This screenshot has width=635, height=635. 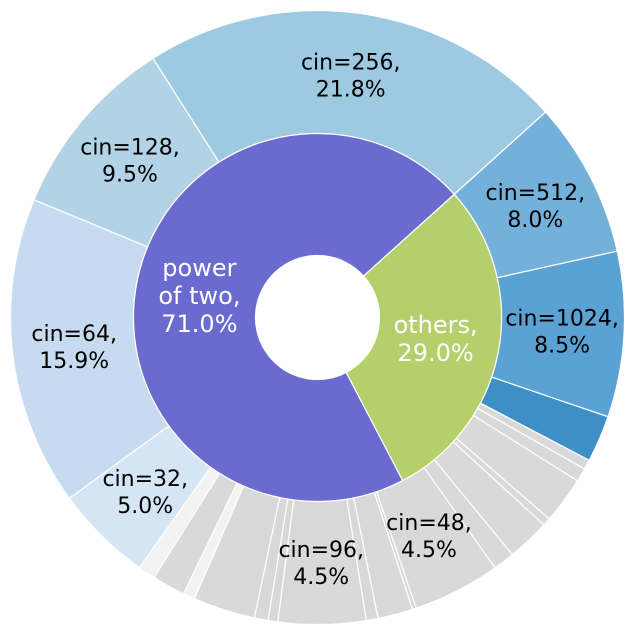 I want to click on outer-label-cin-512: cin=512, 8.0%, so click(x=536, y=207).